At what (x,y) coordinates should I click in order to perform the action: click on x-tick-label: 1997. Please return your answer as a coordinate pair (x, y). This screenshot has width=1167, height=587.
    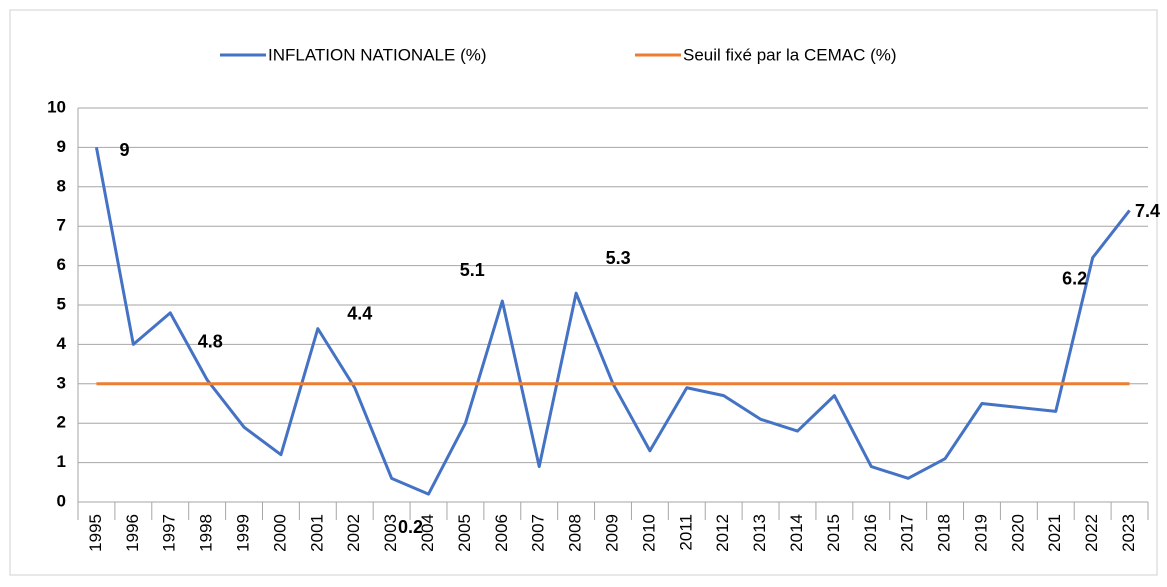
    Looking at the image, I should click on (169, 533).